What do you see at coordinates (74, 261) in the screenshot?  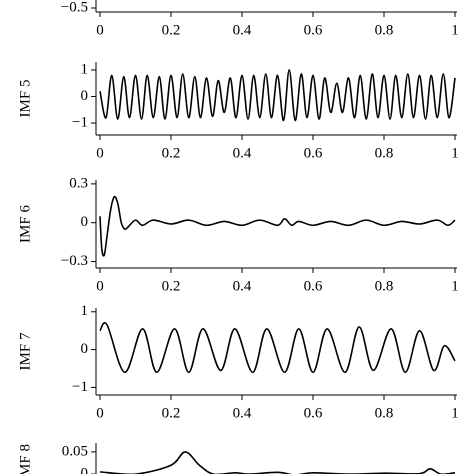 I see `y-tick-label: −0.3` at bounding box center [74, 261].